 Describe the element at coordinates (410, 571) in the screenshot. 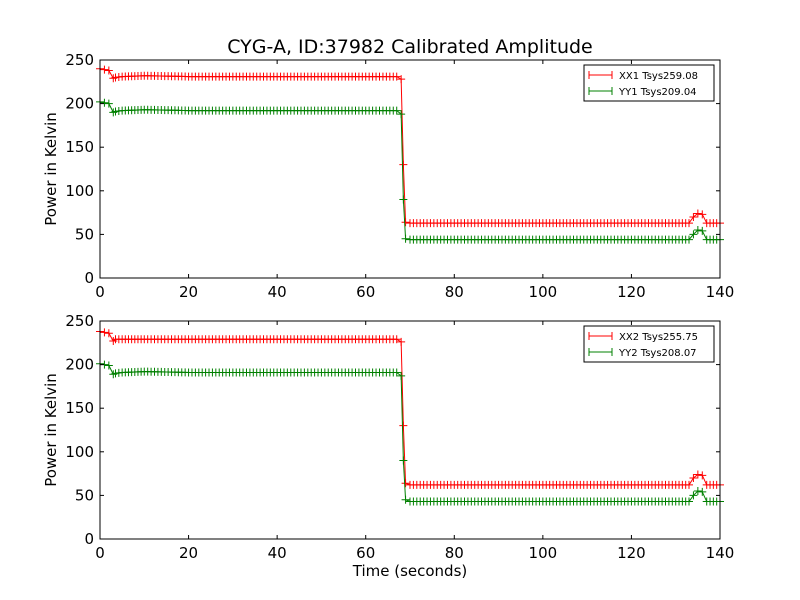

I see `x-axis-label: Time (seconds)` at that location.